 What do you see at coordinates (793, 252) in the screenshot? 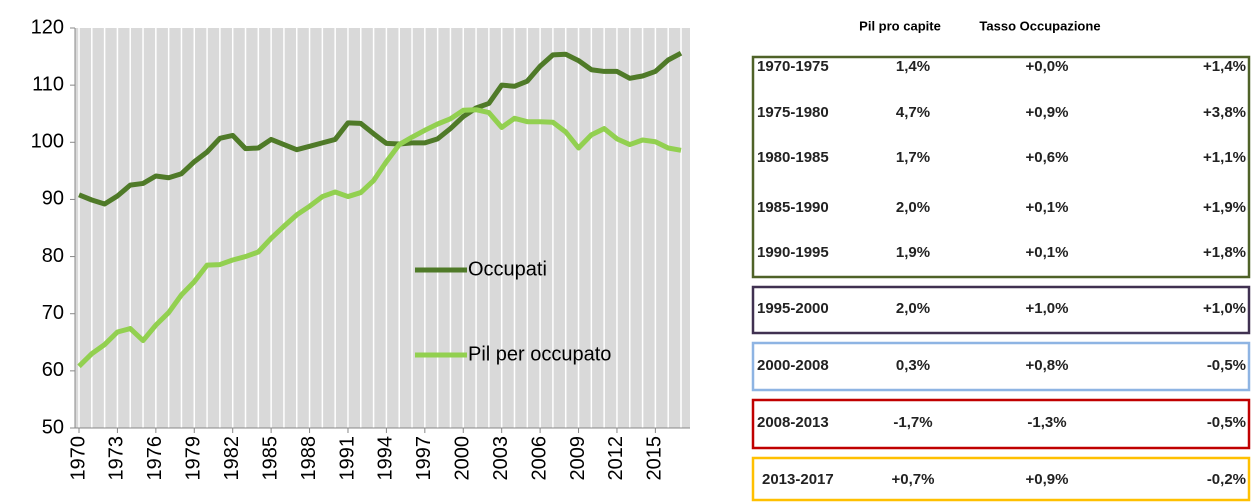
I see `period-cell: 1990-1995` at bounding box center [793, 252].